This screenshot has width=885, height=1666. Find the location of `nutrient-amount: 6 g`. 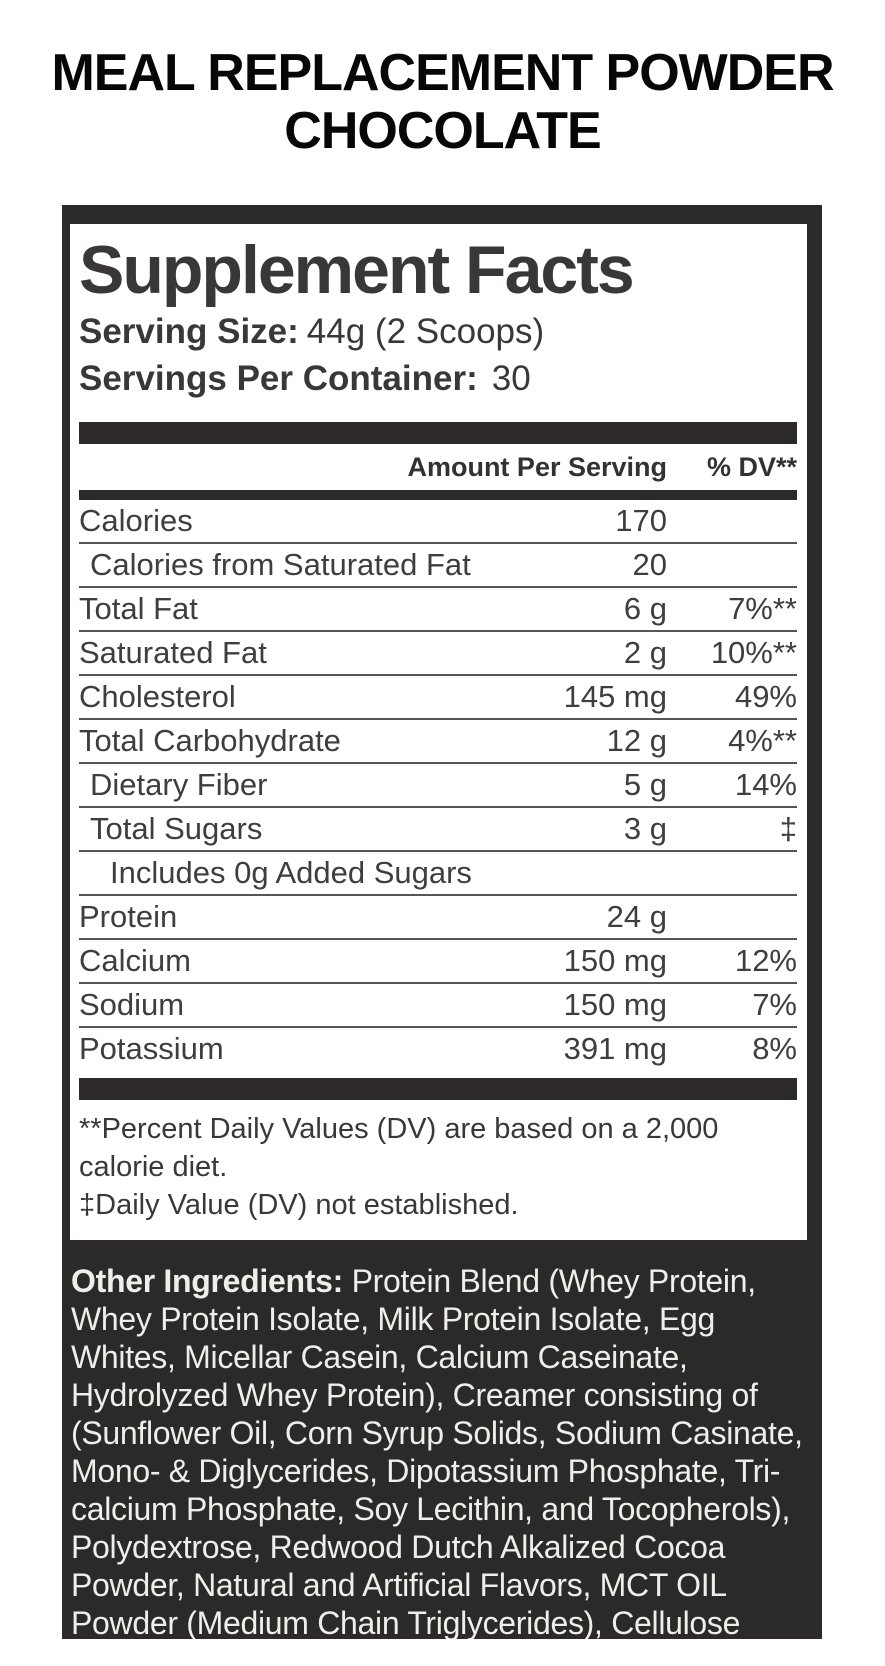

nutrient-amount: 6 g is located at coordinates (645, 608).